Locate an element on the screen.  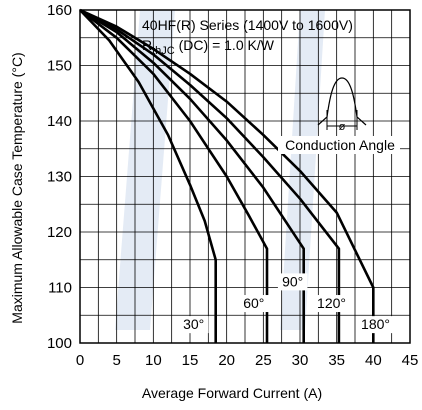
series-label: 90° is located at coordinates (292, 281).